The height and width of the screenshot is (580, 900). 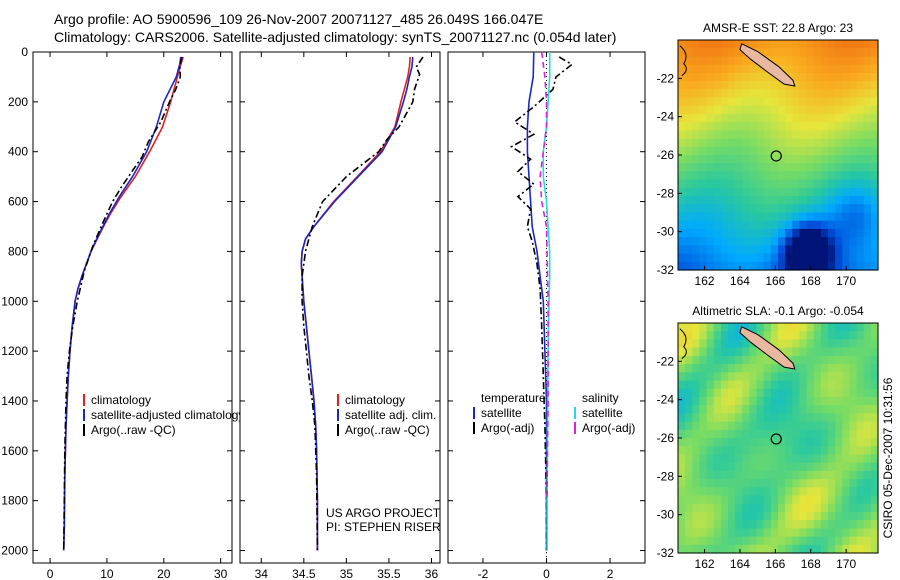 I want to click on map-y-tick-label: -22, so click(x=666, y=78).